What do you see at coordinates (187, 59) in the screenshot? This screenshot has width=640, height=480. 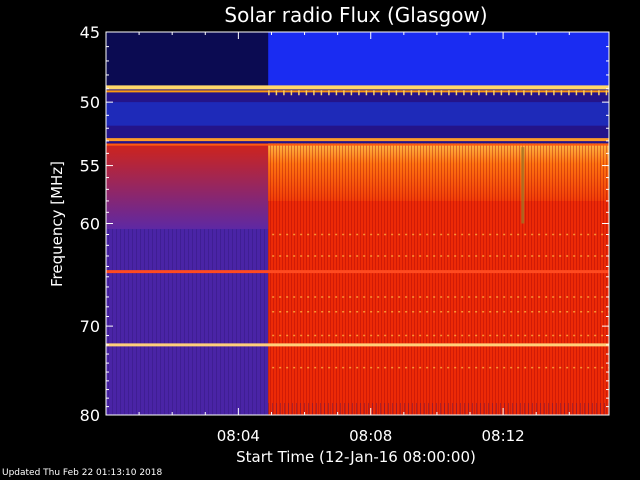 I see `region-top-band-pre` at bounding box center [187, 59].